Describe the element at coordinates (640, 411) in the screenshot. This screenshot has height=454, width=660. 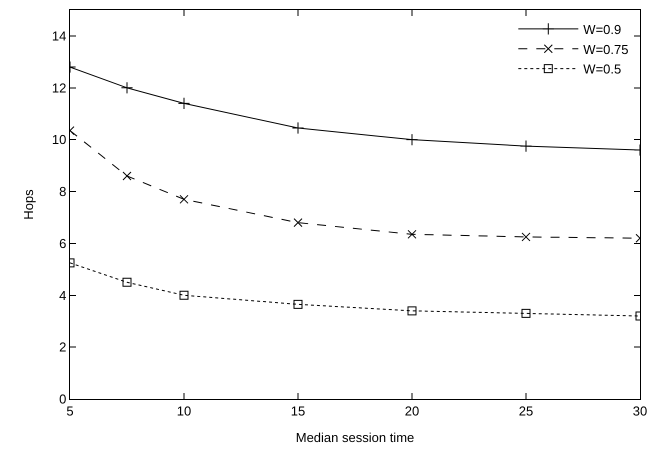
I see `x-tick-label: 30` at that location.